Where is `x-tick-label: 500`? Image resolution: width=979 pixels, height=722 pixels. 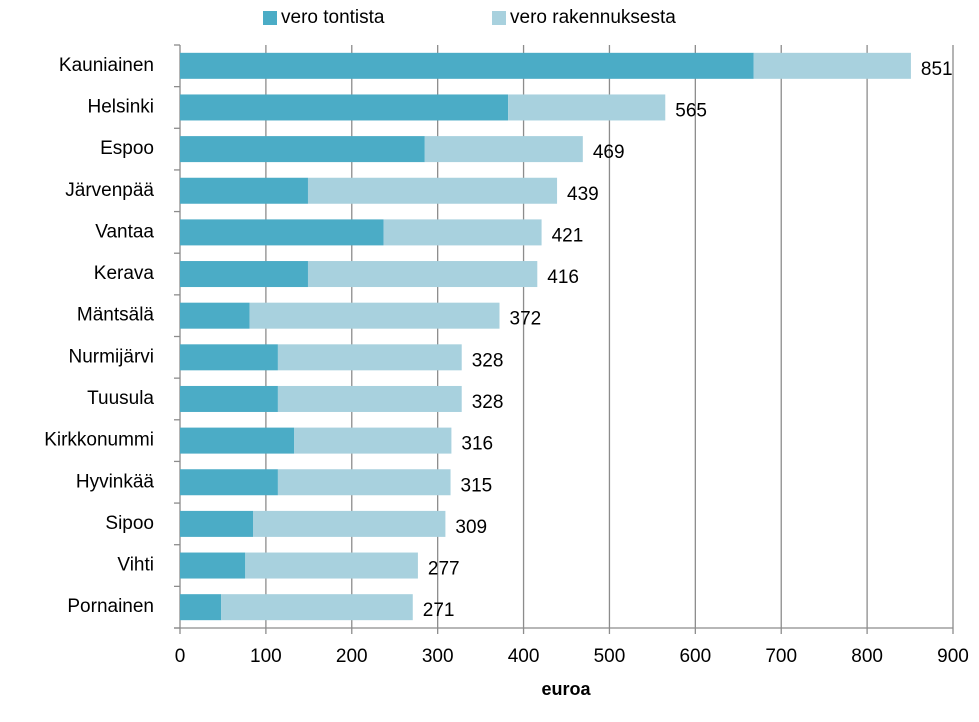 x-tick-label: 500 is located at coordinates (610, 656).